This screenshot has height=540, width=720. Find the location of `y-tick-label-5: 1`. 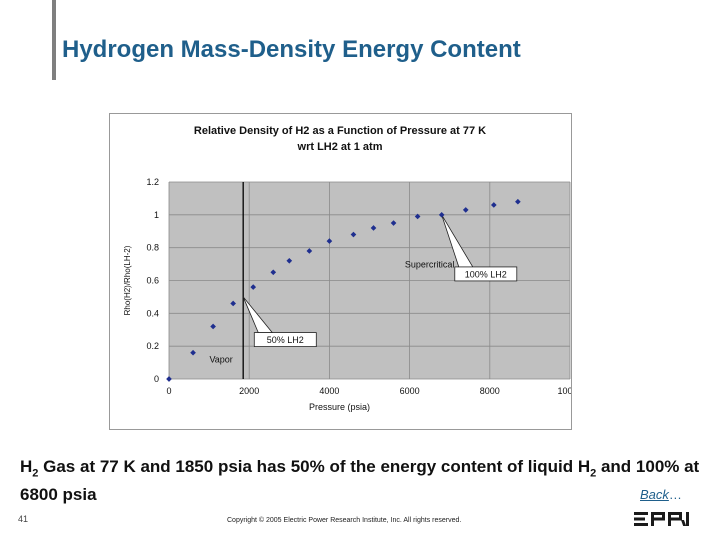

y-tick-label-5: 1 is located at coordinates (156, 215).